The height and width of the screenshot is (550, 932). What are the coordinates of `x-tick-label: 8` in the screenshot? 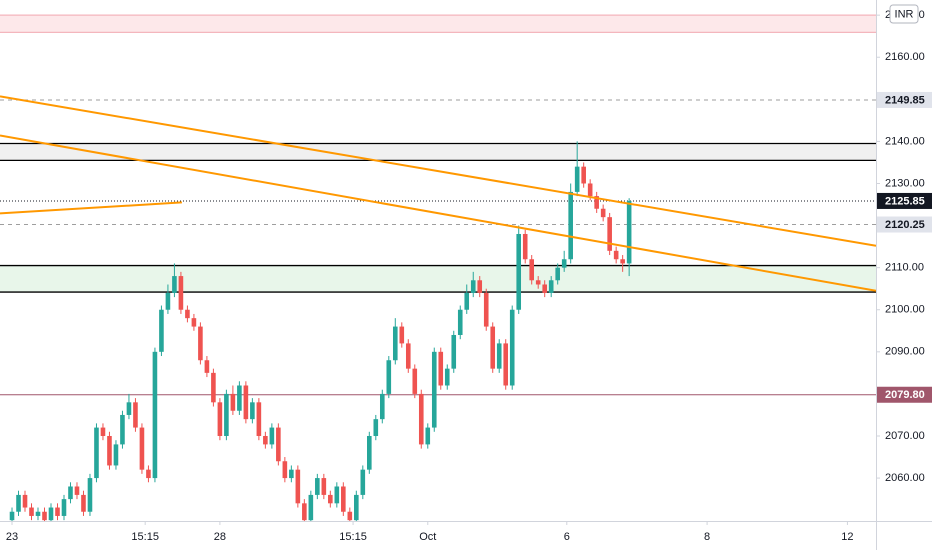 It's located at (707, 537).